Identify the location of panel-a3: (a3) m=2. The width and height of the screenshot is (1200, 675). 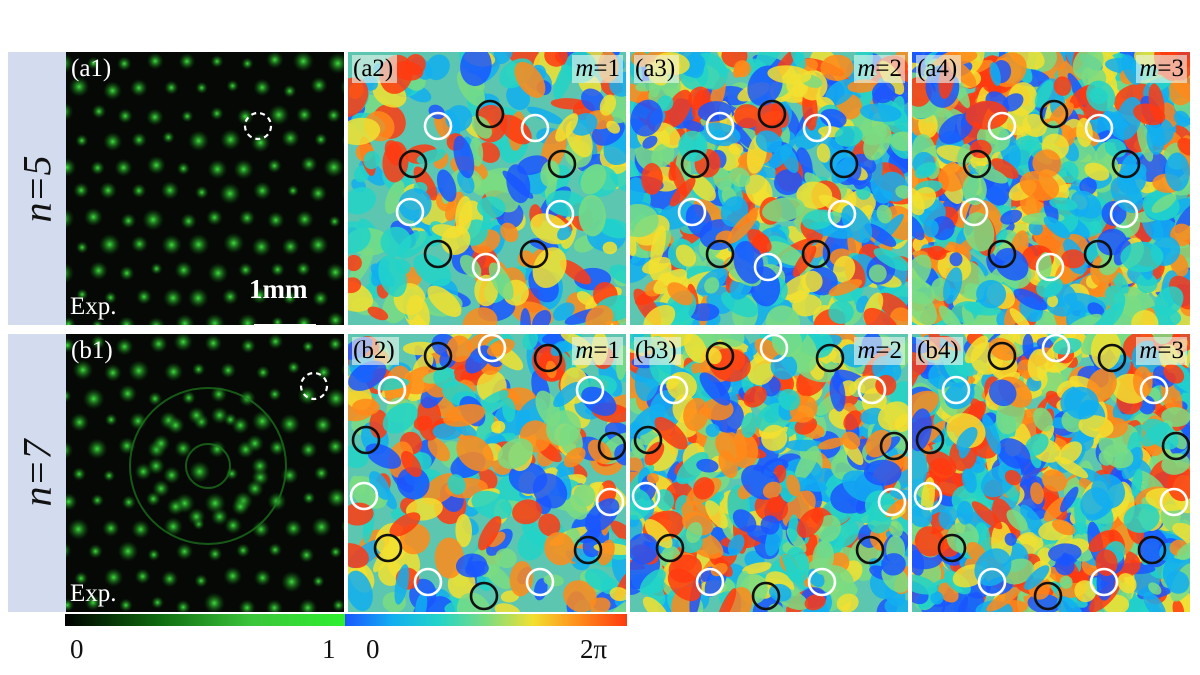
(769, 188).